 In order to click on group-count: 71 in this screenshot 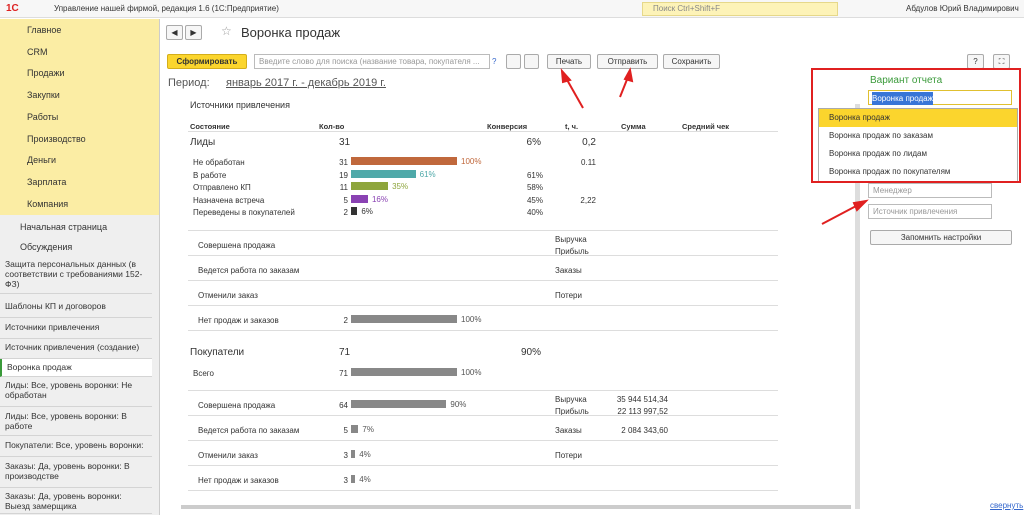, I will do `click(345, 352)`.